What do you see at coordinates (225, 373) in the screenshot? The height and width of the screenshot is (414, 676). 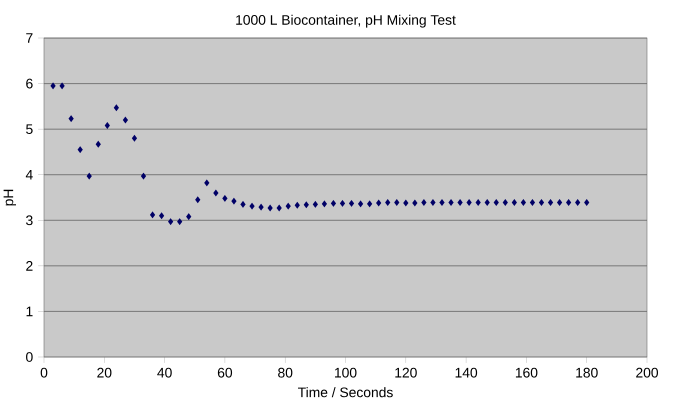 I see `x-tick-label: 60` at bounding box center [225, 373].